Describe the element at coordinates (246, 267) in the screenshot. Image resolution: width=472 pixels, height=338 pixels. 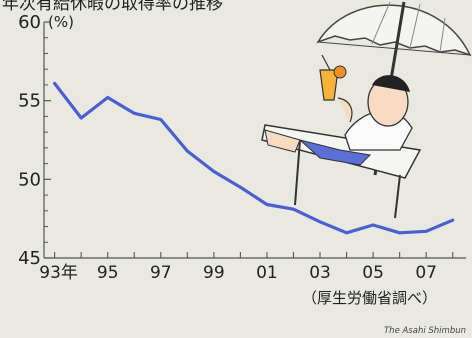
I see `x-ticks: 93年 95 97 99 01 03 05 07` at that location.